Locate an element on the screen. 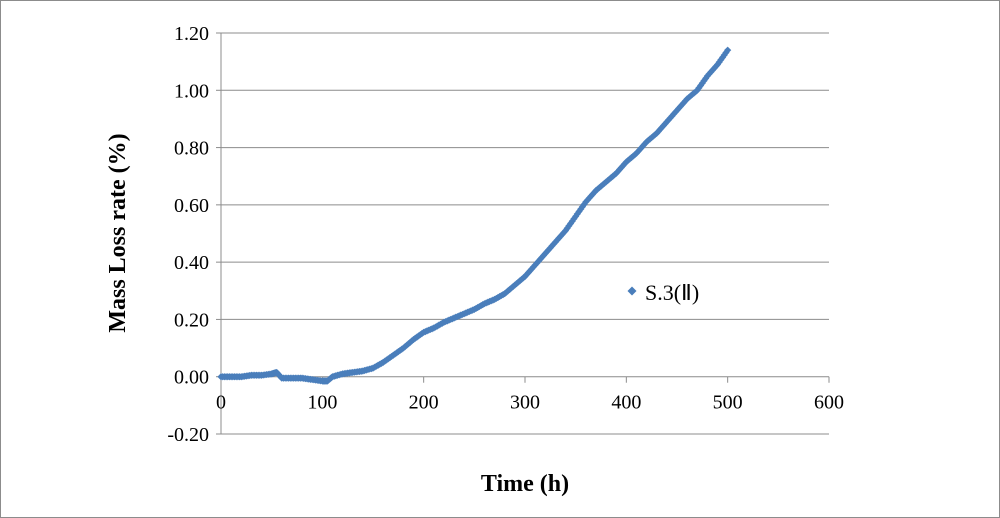 This screenshot has width=1000, height=518. y-tick-label: 0.60 is located at coordinates (191, 206).